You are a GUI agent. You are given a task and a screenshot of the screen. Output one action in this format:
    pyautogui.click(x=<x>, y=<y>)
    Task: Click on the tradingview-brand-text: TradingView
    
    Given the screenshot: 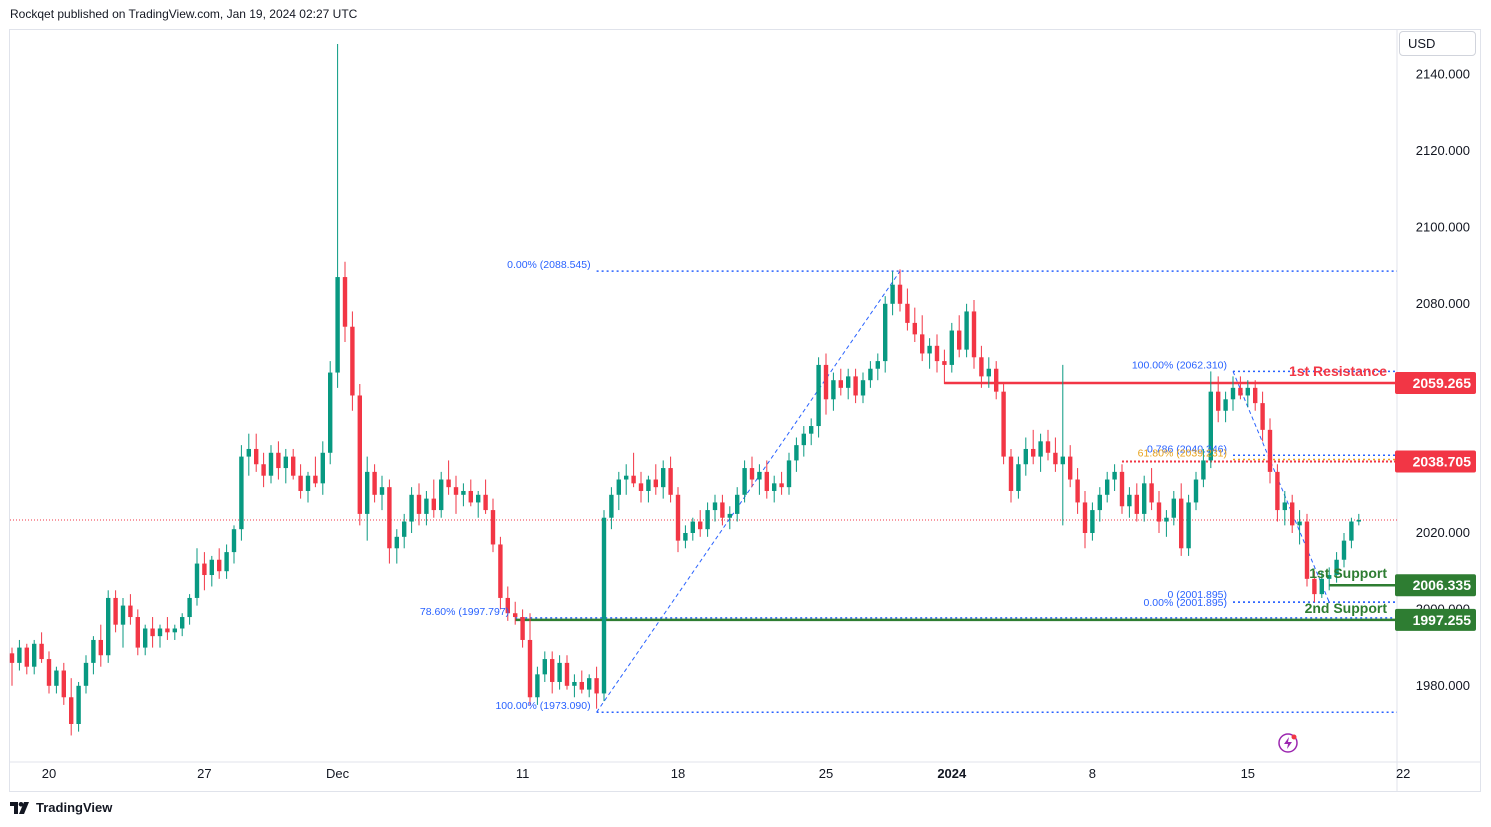 What is the action you would take?
    pyautogui.click(x=74, y=807)
    